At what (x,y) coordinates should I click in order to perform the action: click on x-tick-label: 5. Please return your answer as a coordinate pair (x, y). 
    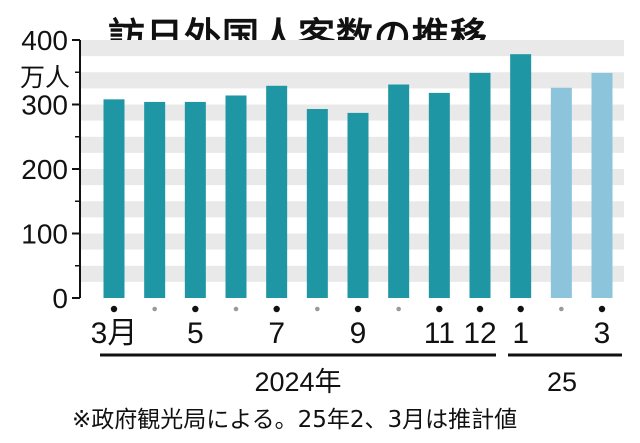
    Looking at the image, I should click on (195, 333).